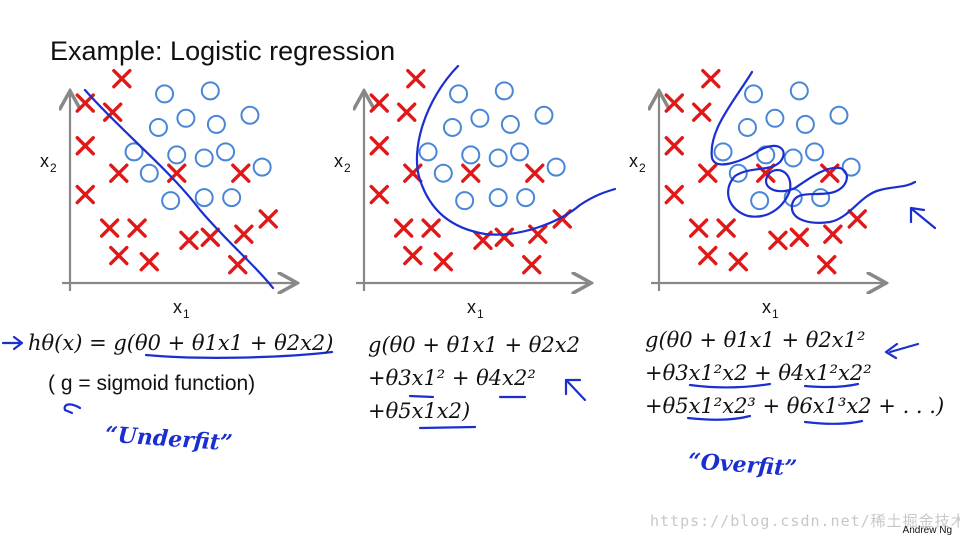 This screenshot has width=960, height=540. What do you see at coordinates (72, 409) in the screenshot?
I see `hook-mark-sigmoid` at bounding box center [72, 409].